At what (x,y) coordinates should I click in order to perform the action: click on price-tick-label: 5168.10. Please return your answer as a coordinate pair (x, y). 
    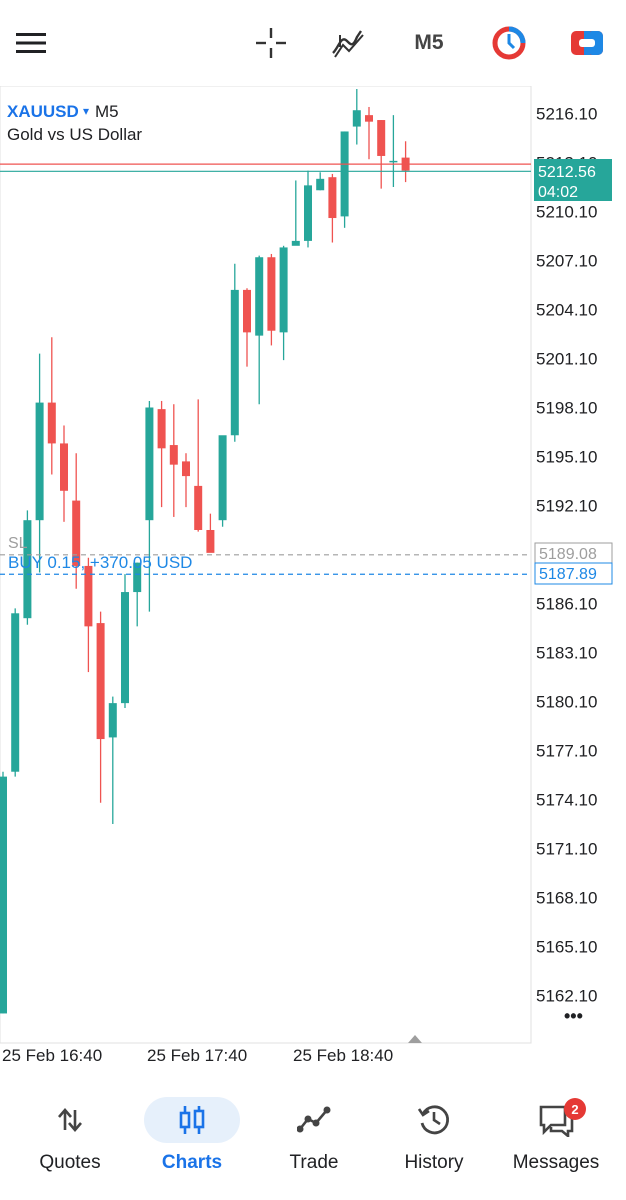
    Looking at the image, I should click on (566, 897).